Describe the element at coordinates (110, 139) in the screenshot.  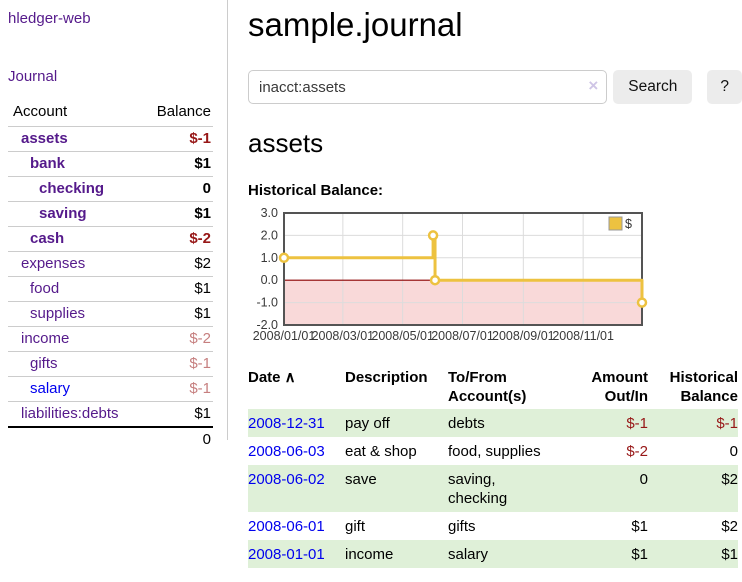
I see `account-row: assets $-1` at that location.